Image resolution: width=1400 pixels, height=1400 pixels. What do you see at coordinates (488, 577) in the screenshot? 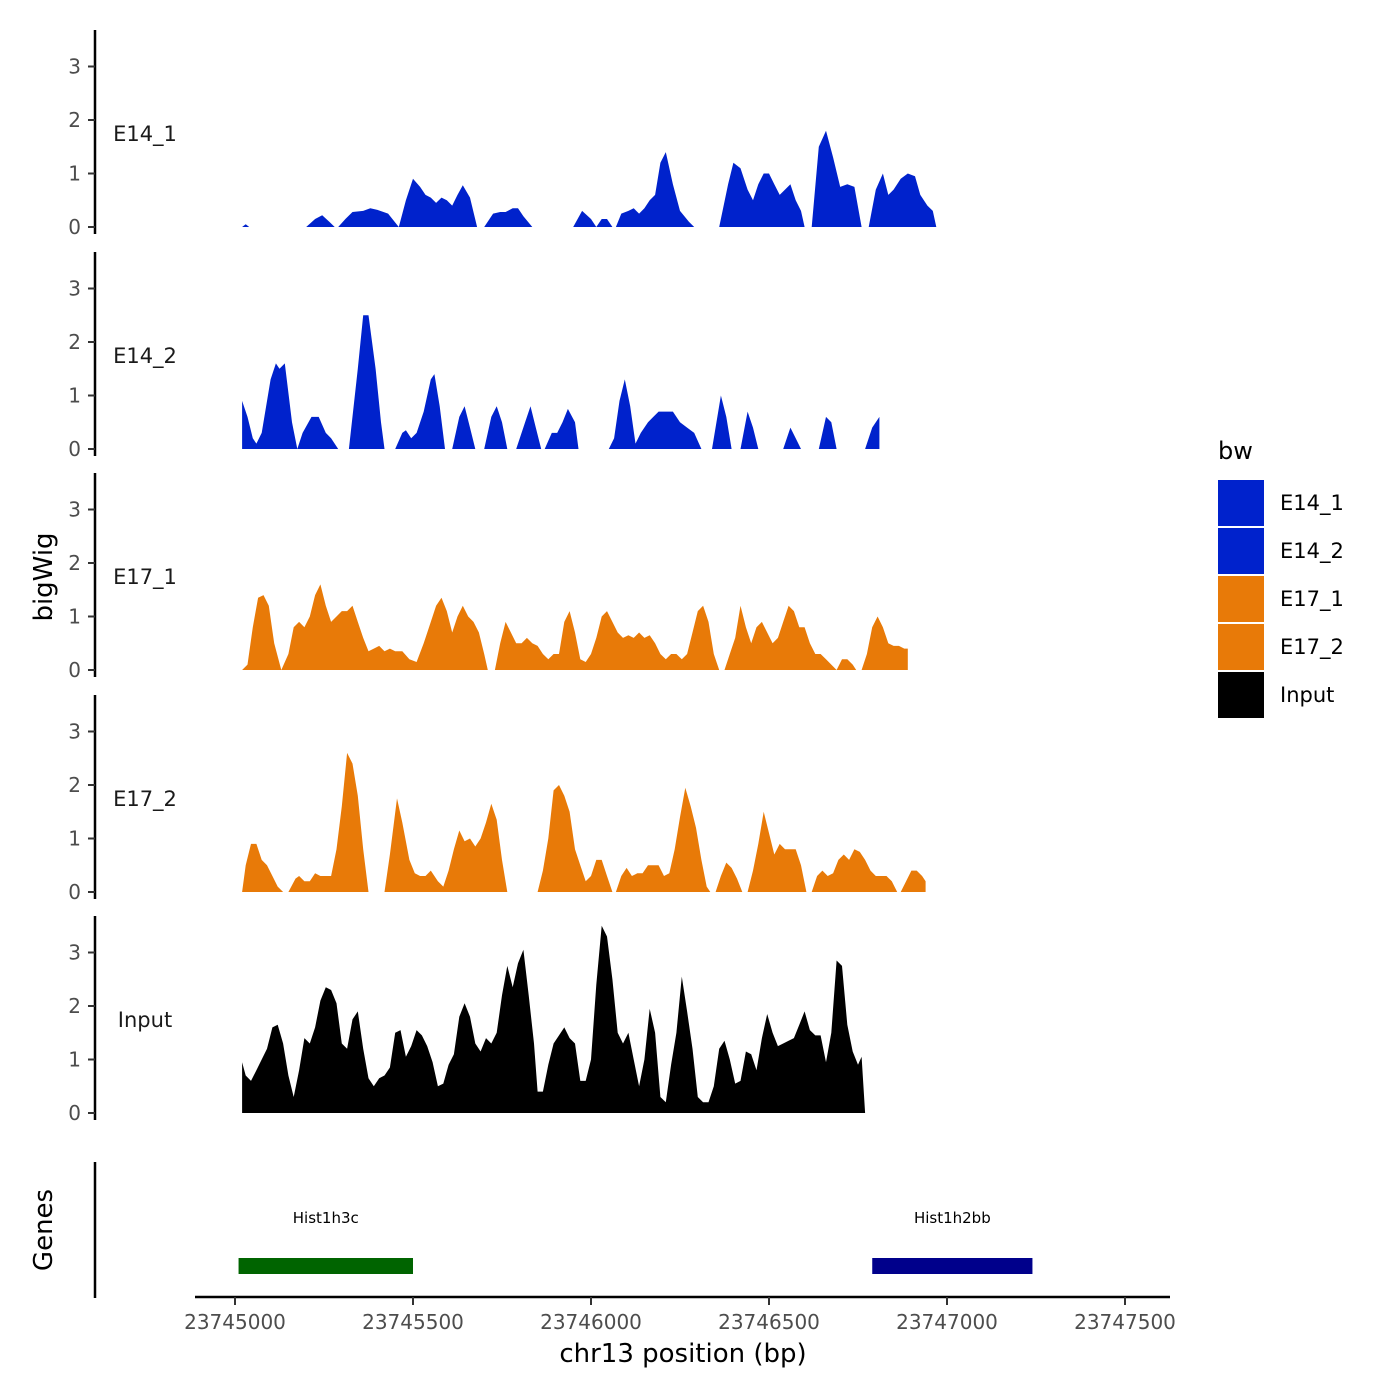
I see `track-E17_1: 0 1 2 3 E17_1` at bounding box center [488, 577].